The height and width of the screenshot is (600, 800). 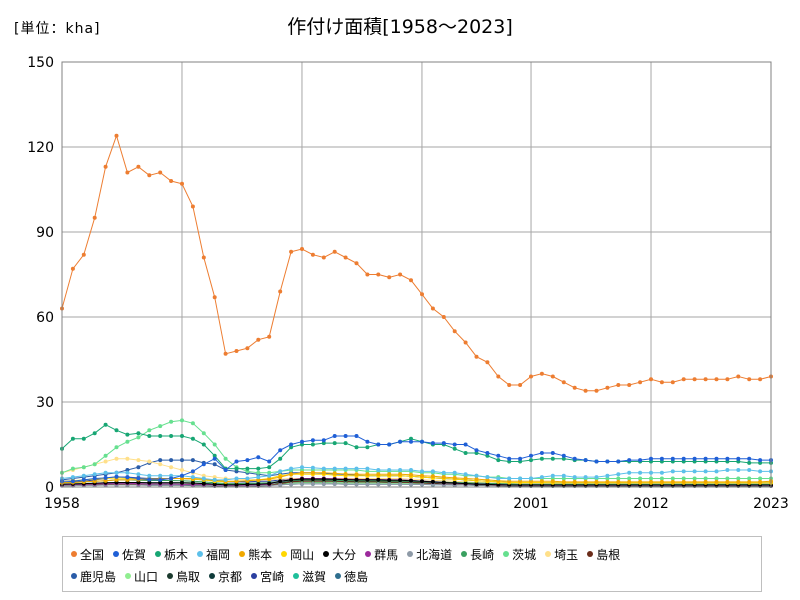 I want to click on legend-label: 鹿児島, so click(x=98, y=576).